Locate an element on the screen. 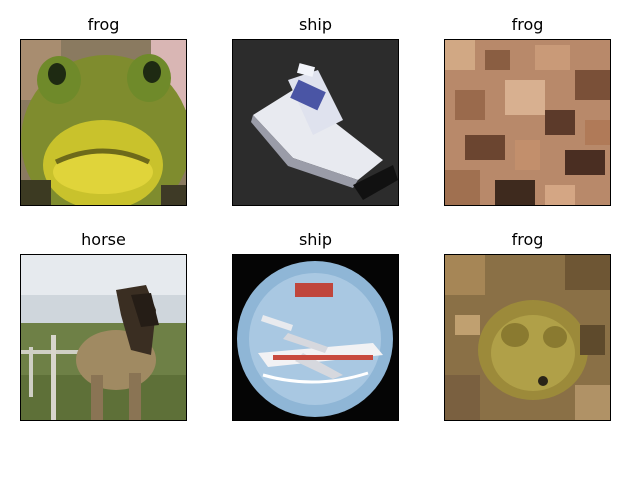  panel-title: horse is located at coordinates (103, 239).